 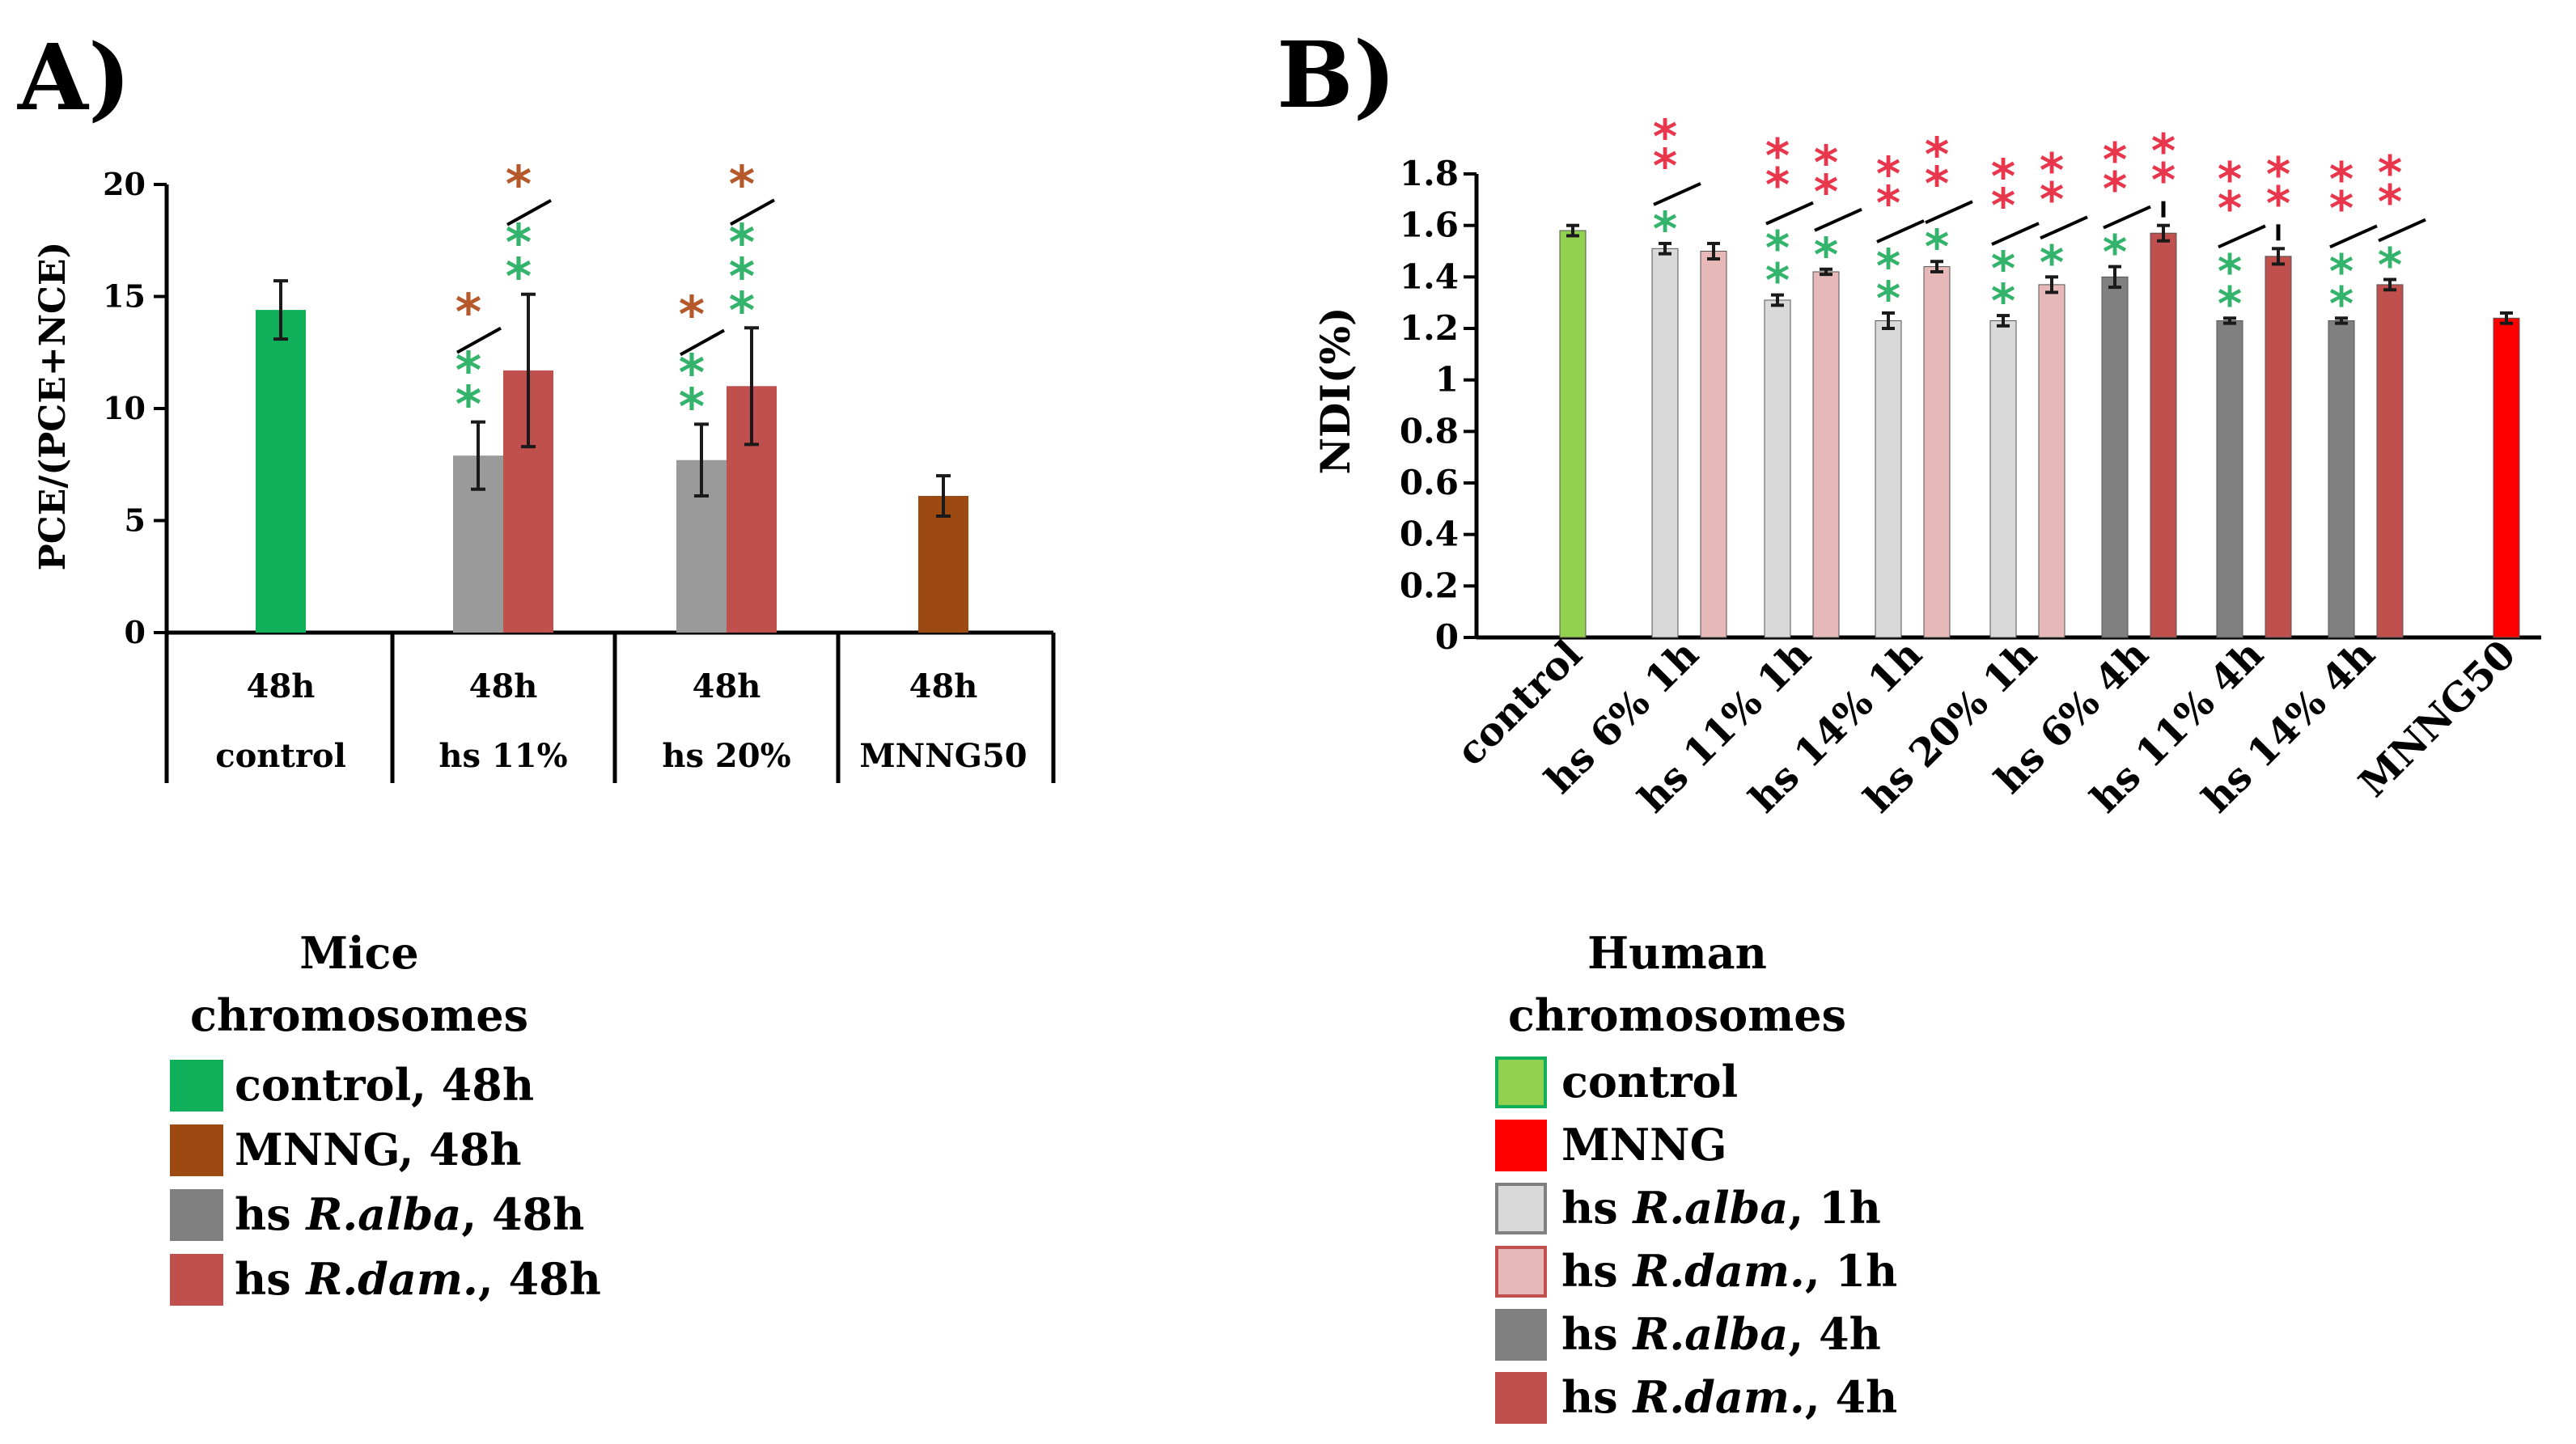 I want to click on legend-entry: MNNG, so click(x=1644, y=1145).